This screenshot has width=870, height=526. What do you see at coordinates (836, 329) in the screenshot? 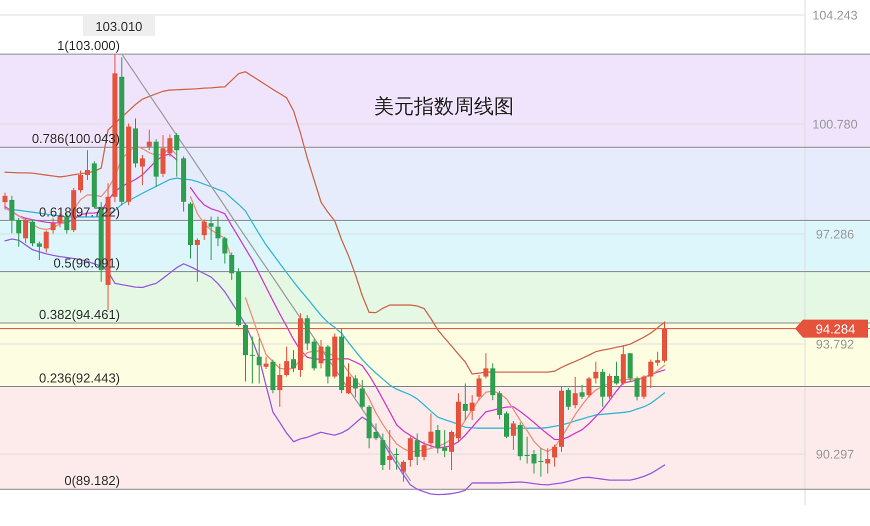
I see `ref-line-label: 94.284` at bounding box center [836, 329].